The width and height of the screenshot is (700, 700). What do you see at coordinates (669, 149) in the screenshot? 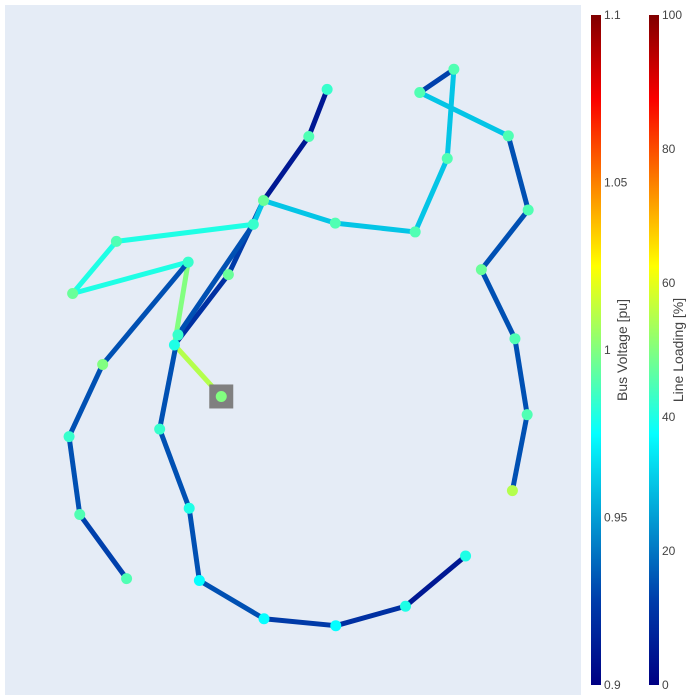
I see `line-loading-colorbar-tick-label: 80` at bounding box center [669, 149].